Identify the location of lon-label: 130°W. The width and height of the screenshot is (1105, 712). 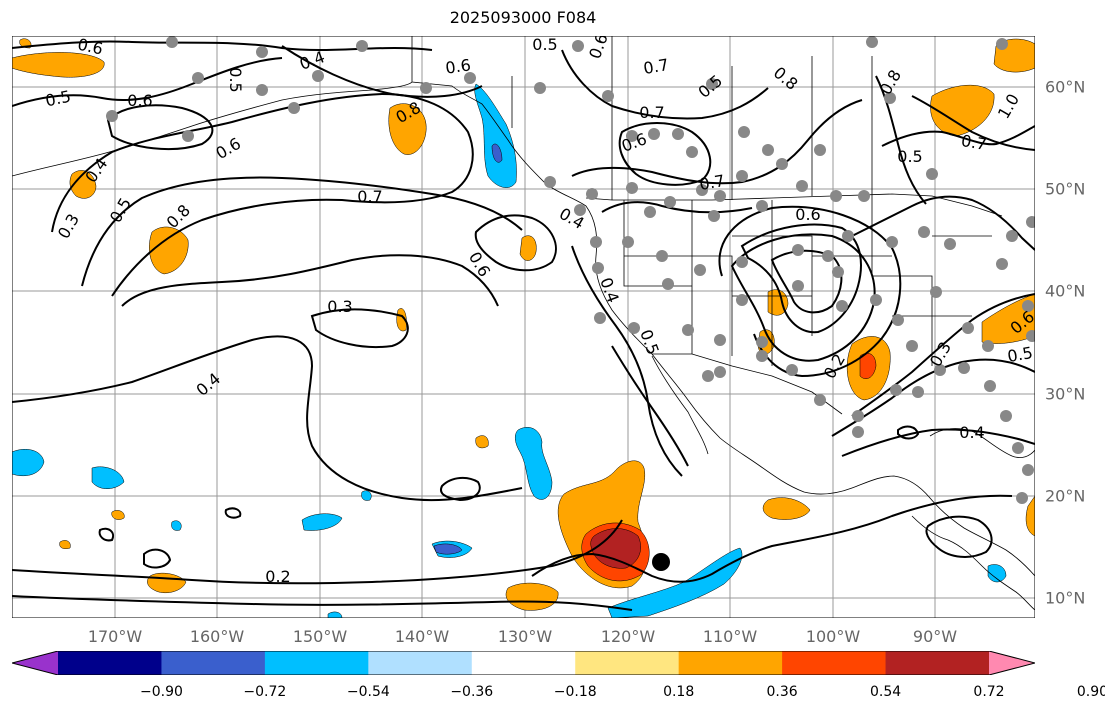
(525, 636).